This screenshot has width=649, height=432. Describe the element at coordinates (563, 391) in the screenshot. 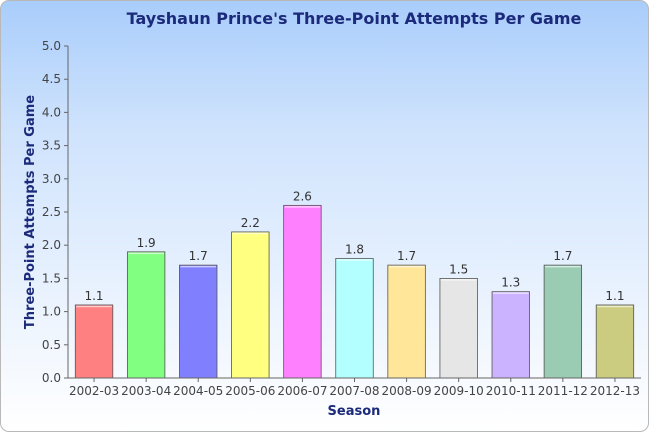

I see `x-tick-label: 2011-12` at that location.